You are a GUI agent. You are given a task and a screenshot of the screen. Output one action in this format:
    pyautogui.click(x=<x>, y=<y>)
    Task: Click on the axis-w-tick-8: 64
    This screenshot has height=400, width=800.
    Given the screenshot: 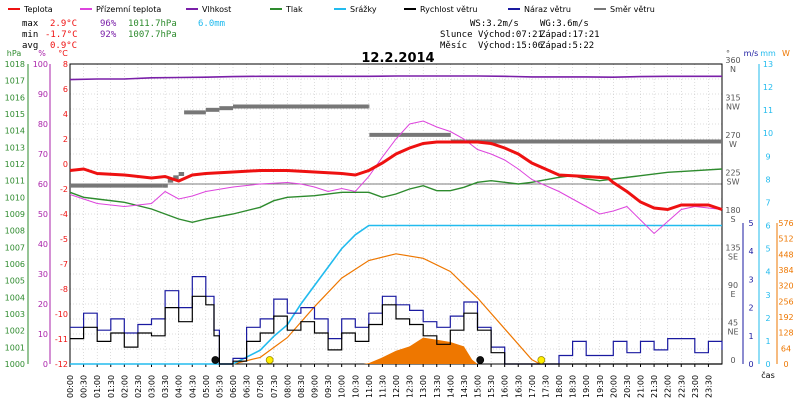 What is the action you would take?
    pyautogui.click(x=786, y=348)
    